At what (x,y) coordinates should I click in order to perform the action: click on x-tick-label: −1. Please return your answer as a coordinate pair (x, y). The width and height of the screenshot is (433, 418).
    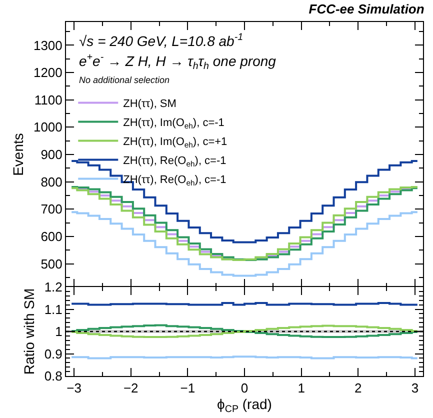
    Looking at the image, I should click on (188, 388).